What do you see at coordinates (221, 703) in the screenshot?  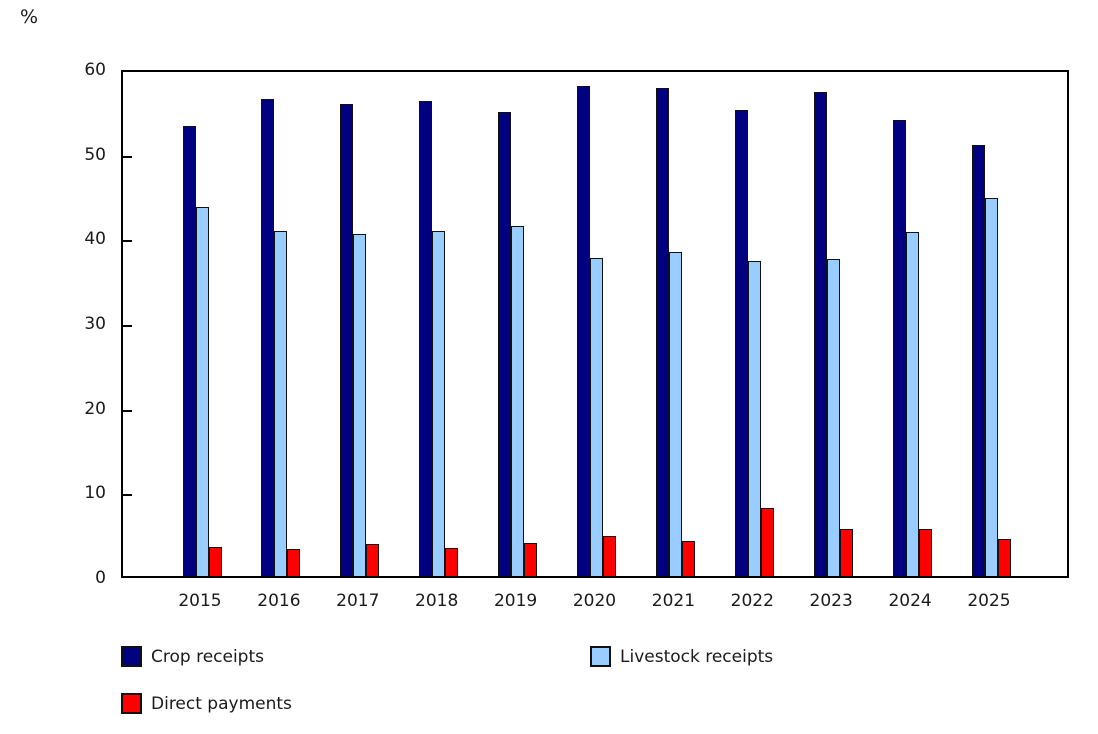 I see `legend-label-direct-payments: Direct payments` at bounding box center [221, 703].